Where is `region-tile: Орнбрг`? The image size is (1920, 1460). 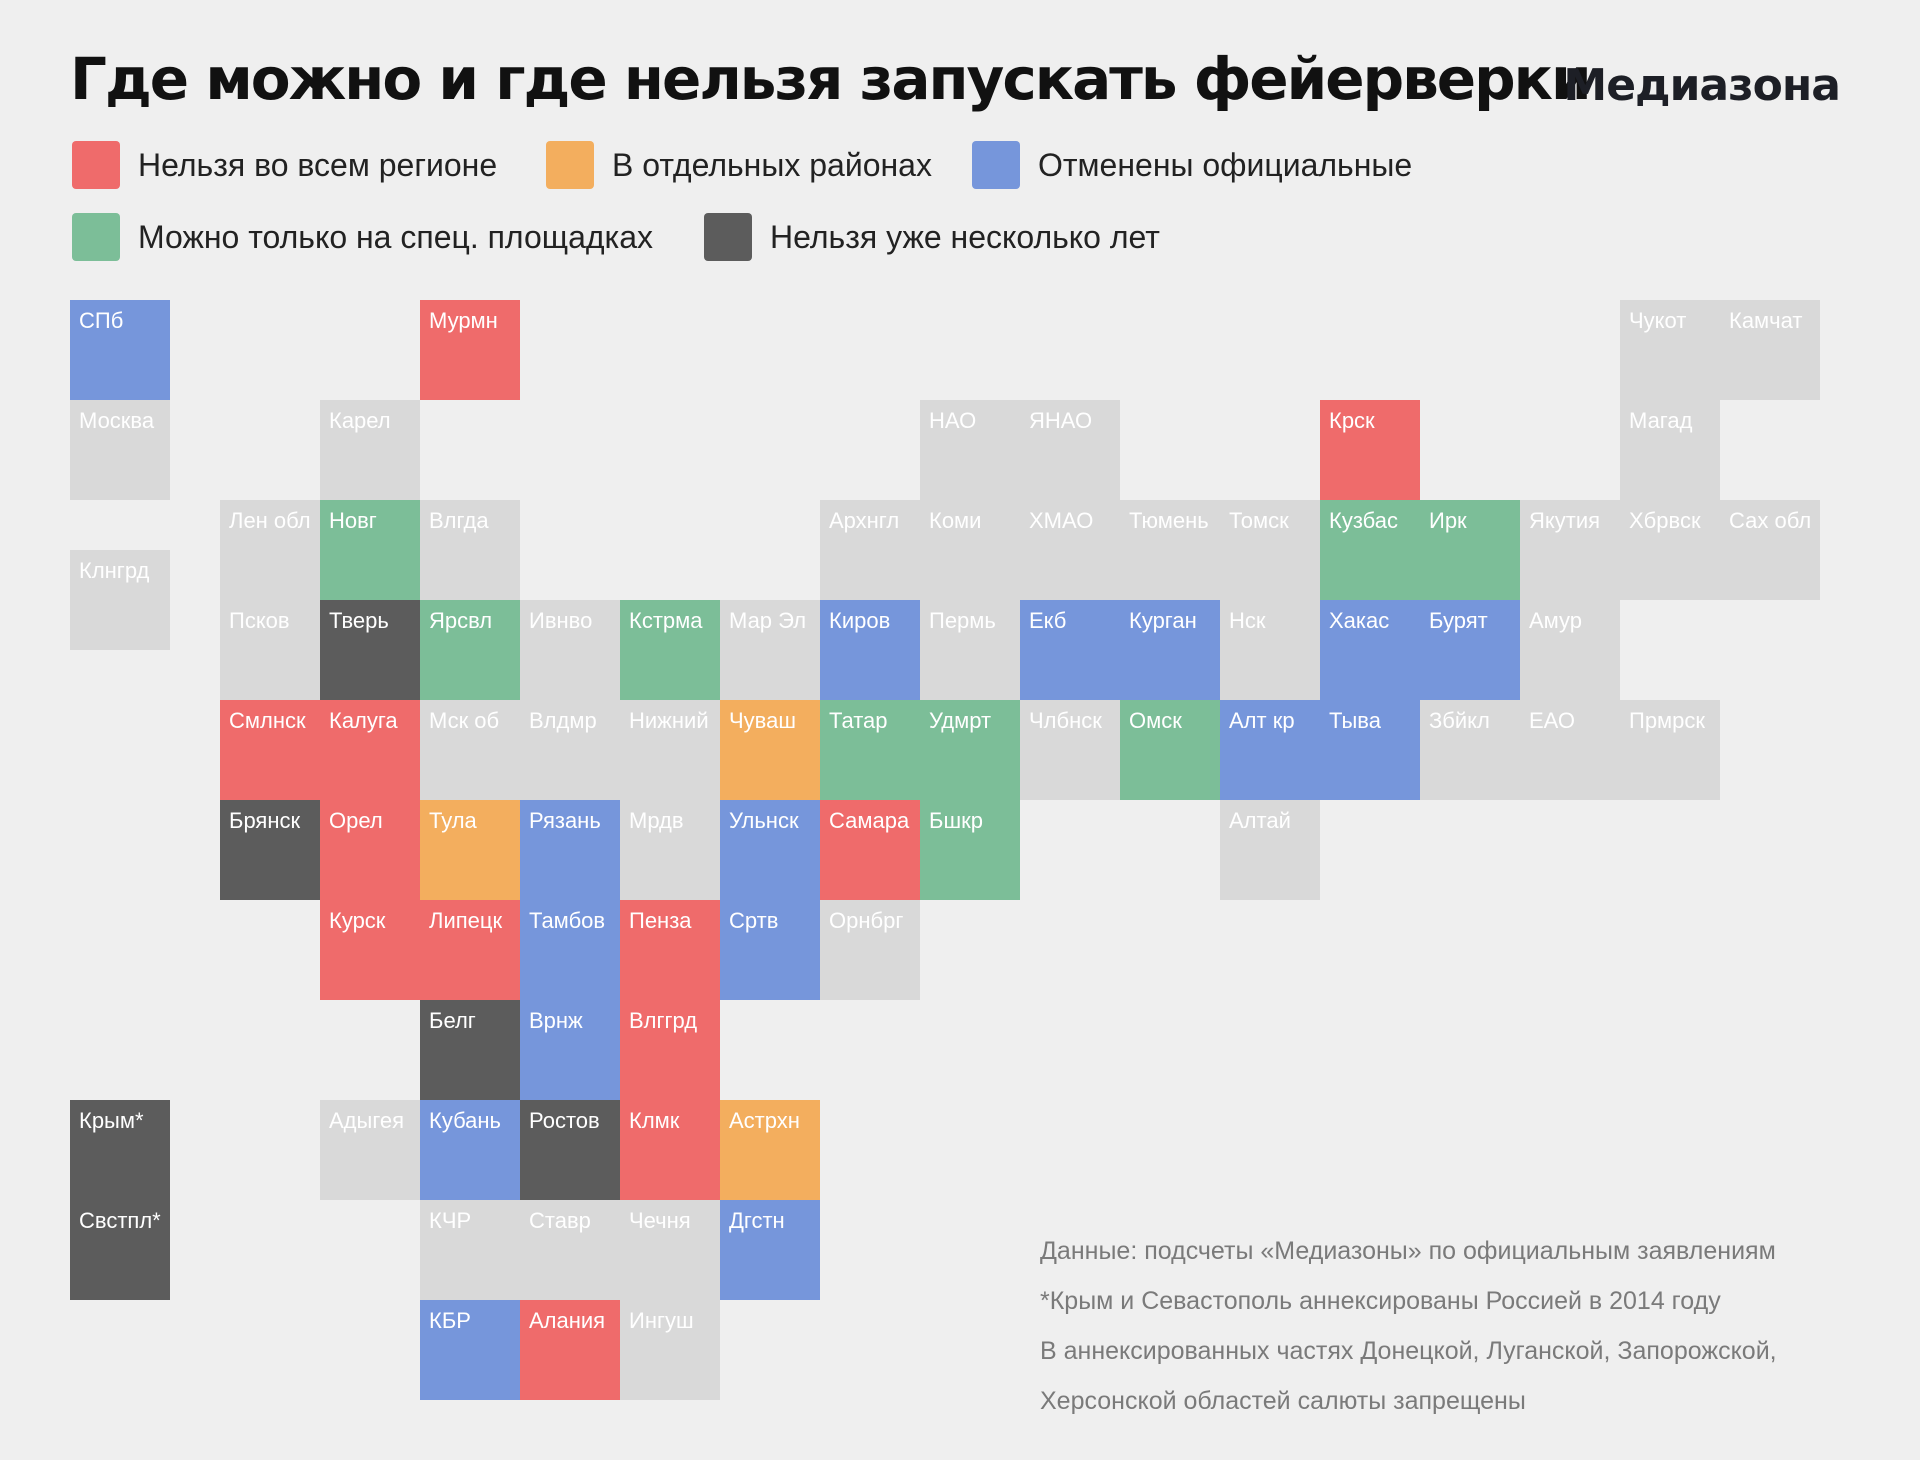 region-tile: Орнбрг is located at coordinates (870, 950).